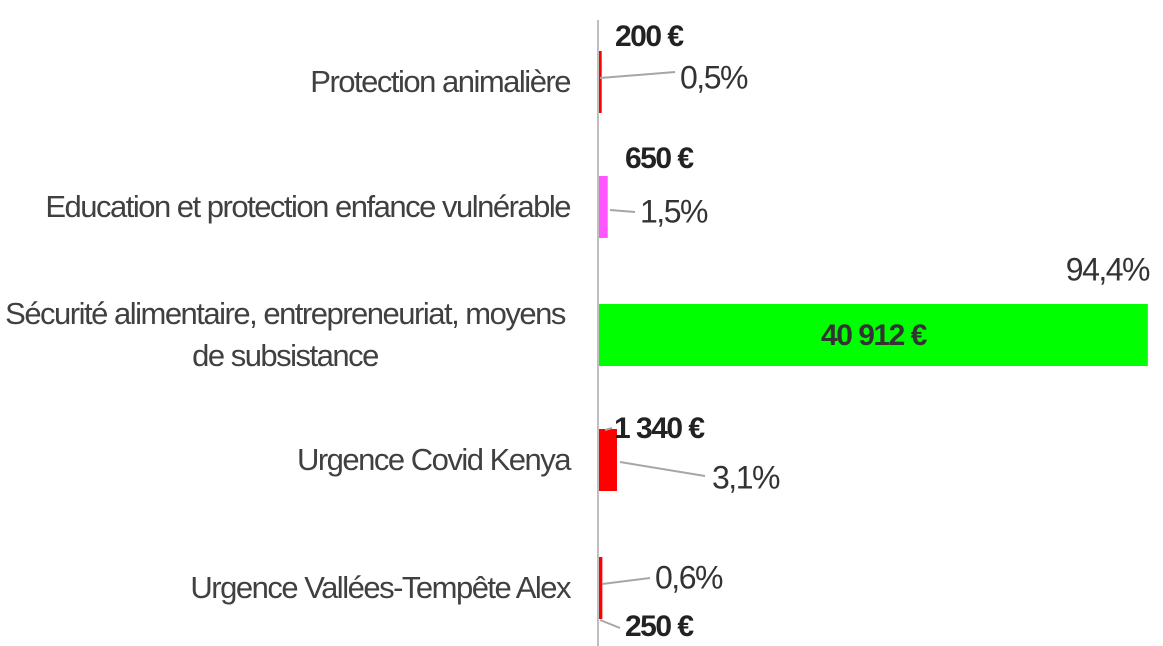  I want to click on category-text: Protection animalière, so click(440, 82).